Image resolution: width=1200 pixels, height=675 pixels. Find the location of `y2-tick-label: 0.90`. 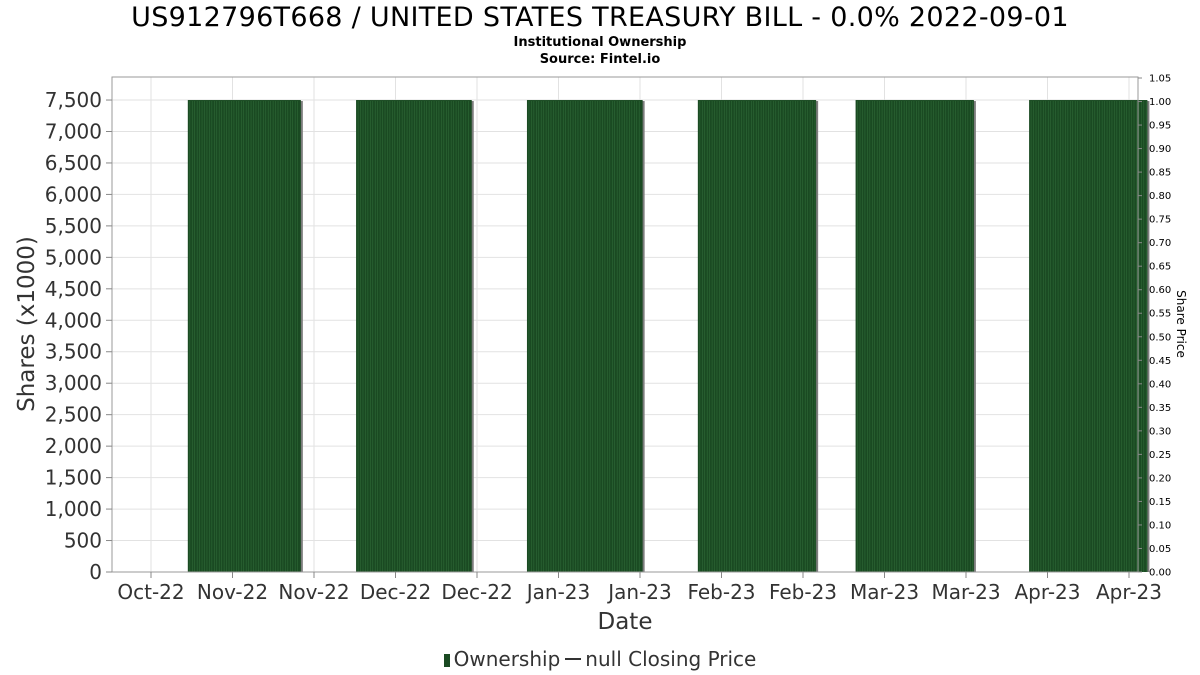

y2-tick-label: 0.90 is located at coordinates (1160, 149).